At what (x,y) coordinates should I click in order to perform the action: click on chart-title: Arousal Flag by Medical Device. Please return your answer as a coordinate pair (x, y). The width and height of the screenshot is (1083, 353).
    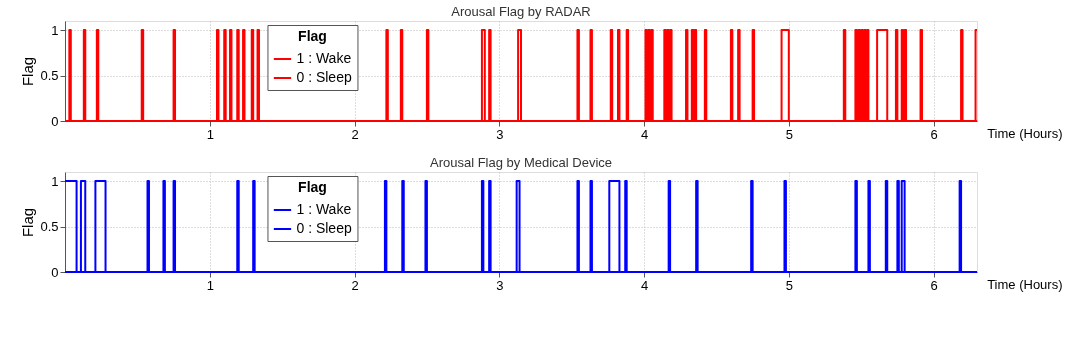
    Looking at the image, I should click on (521, 162).